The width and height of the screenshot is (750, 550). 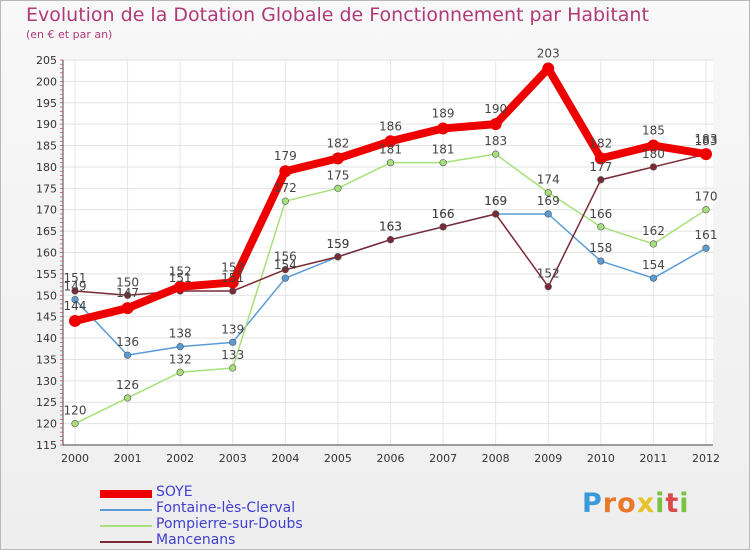 What do you see at coordinates (653, 131) in the screenshot?
I see `data-label-soye: 185` at bounding box center [653, 131].